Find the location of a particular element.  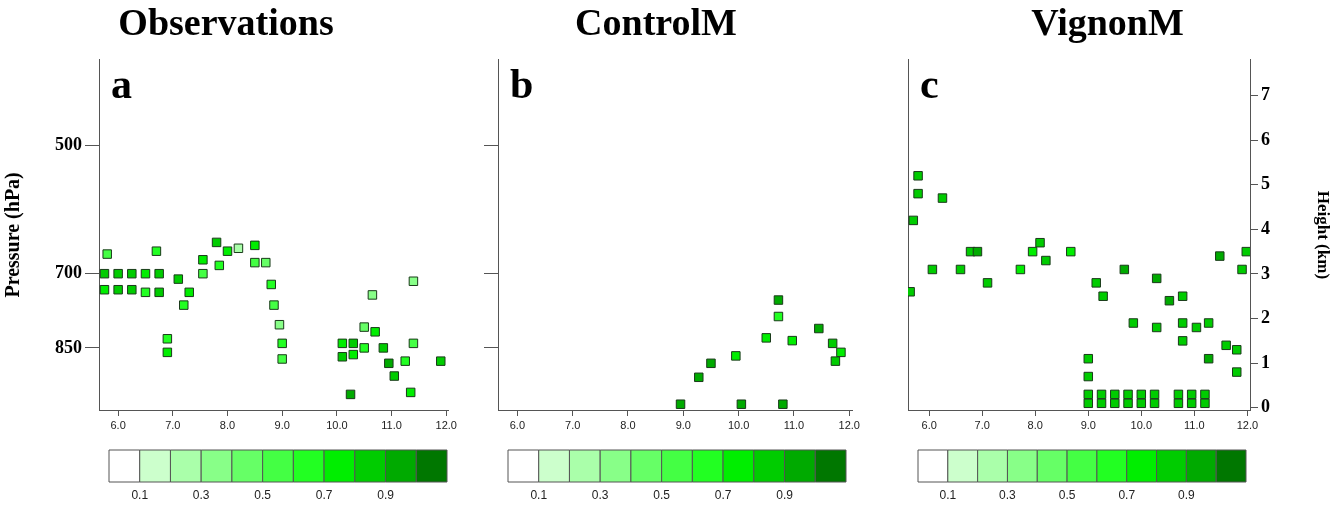

y2-tick-label: 1 is located at coordinates (1265, 361).